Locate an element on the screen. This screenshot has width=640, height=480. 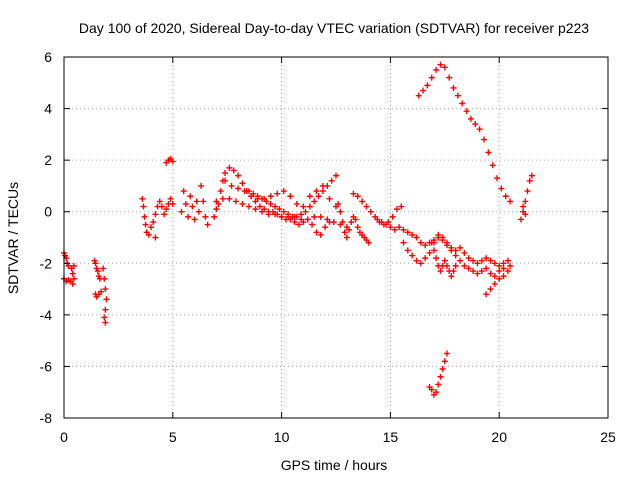
series-s19 is located at coordinates (453, 255).